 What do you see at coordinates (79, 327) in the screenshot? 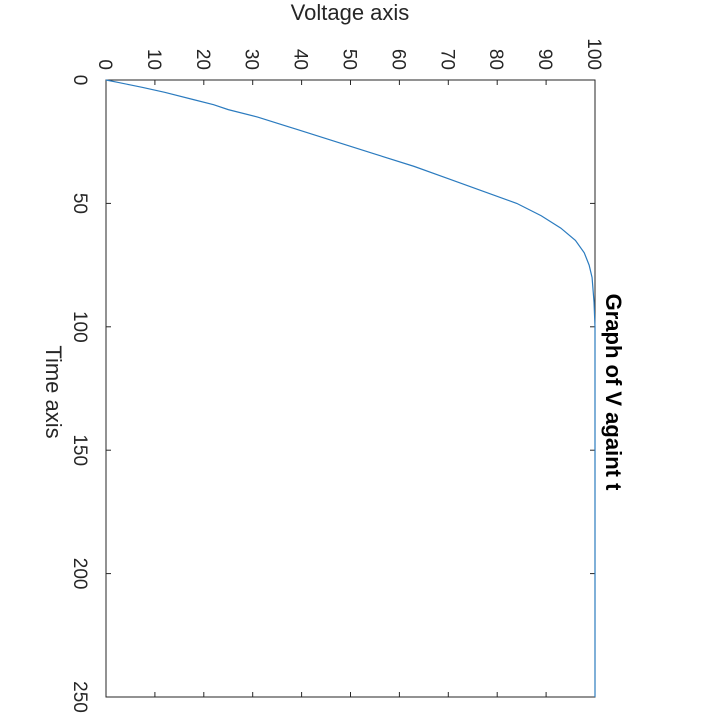
I see `x-tick-label: 100` at bounding box center [79, 327].